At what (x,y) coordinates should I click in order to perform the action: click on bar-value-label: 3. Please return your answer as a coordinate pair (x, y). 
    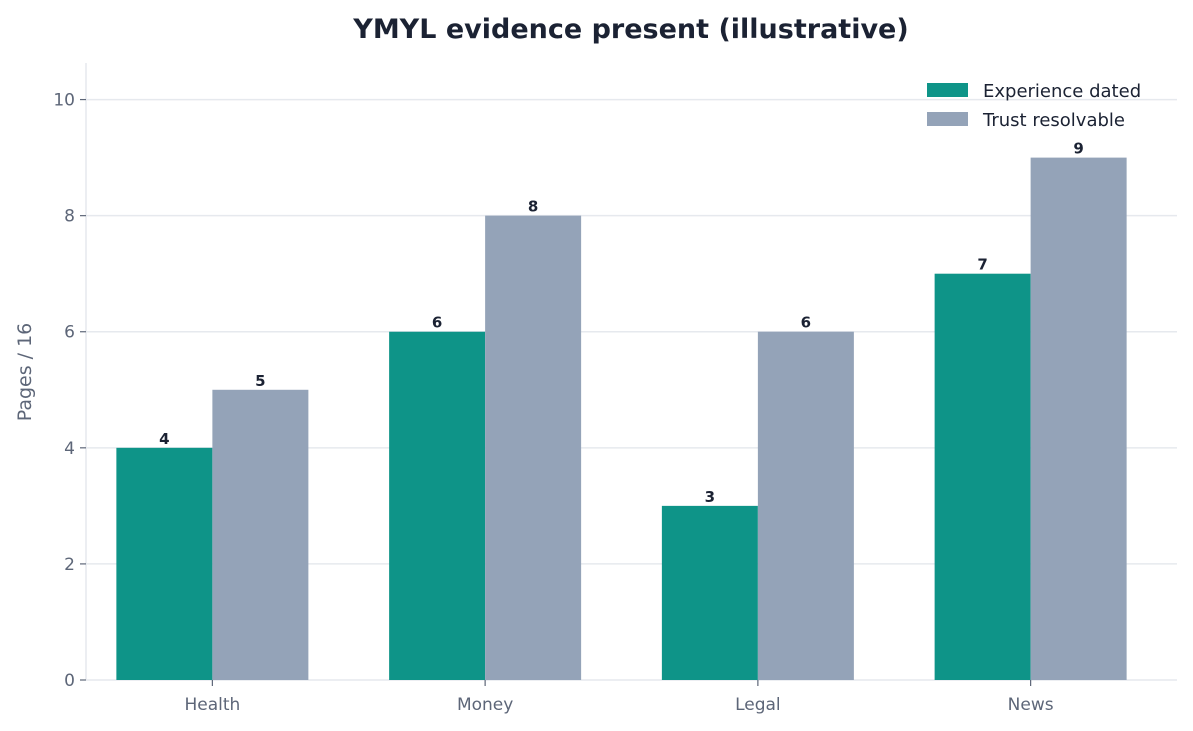
    Looking at the image, I should click on (710, 497).